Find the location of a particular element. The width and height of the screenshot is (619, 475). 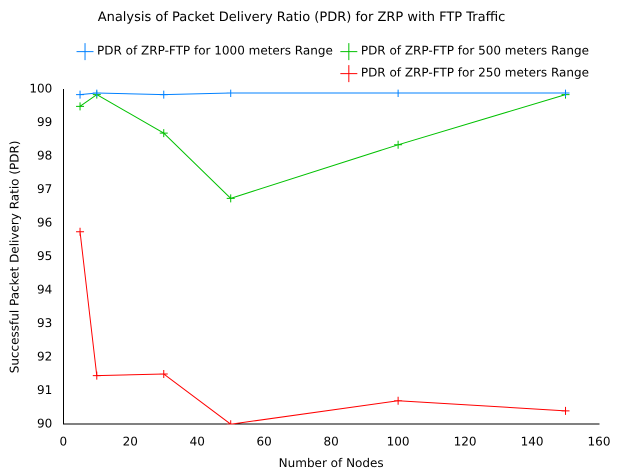

y-tick-label: 97 is located at coordinates (44, 189).